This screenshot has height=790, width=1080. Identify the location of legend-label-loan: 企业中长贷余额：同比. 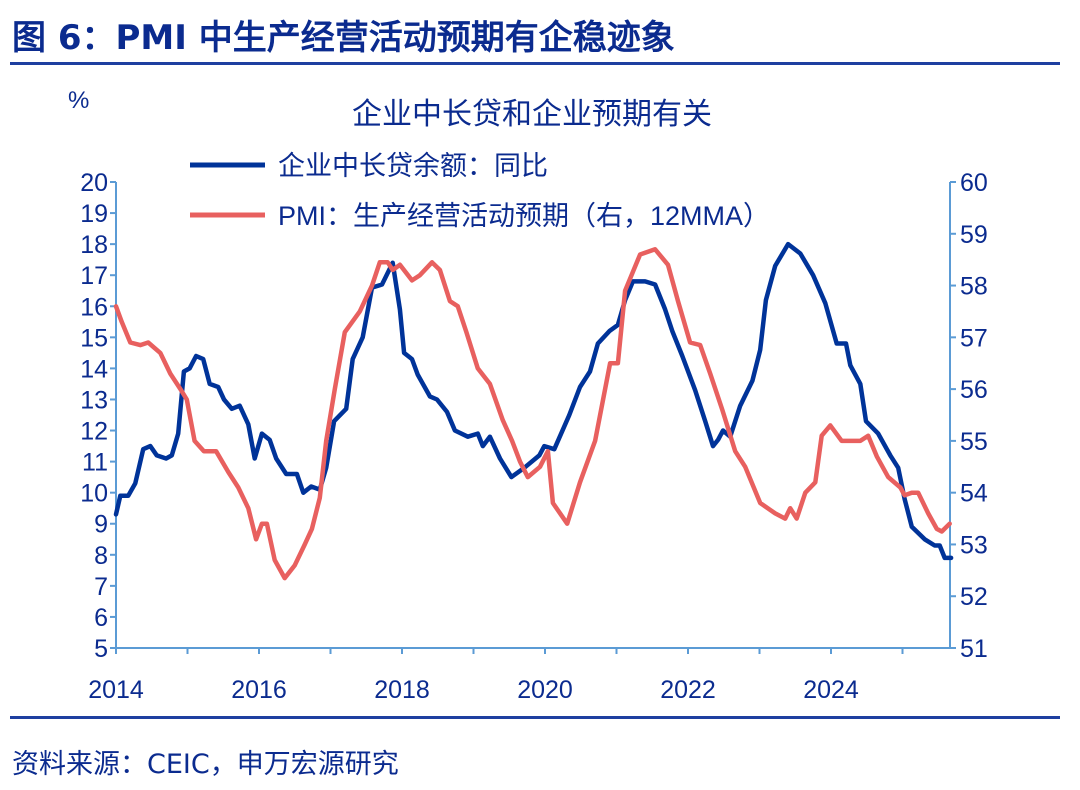
(413, 166).